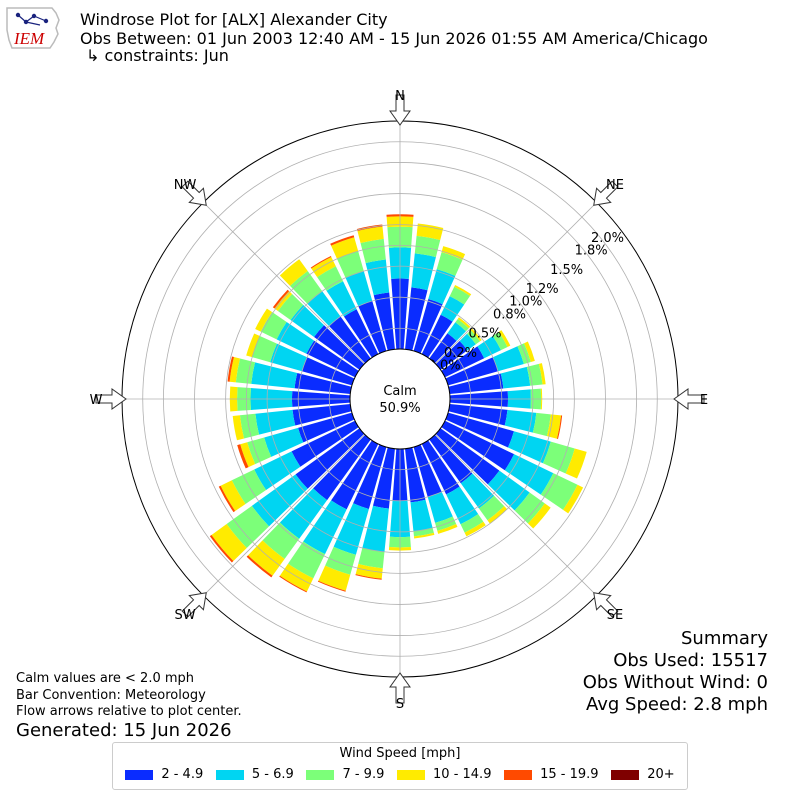  What do you see at coordinates (399, 408) in the screenshot?
I see `calm-value: 50.9%` at bounding box center [399, 408].